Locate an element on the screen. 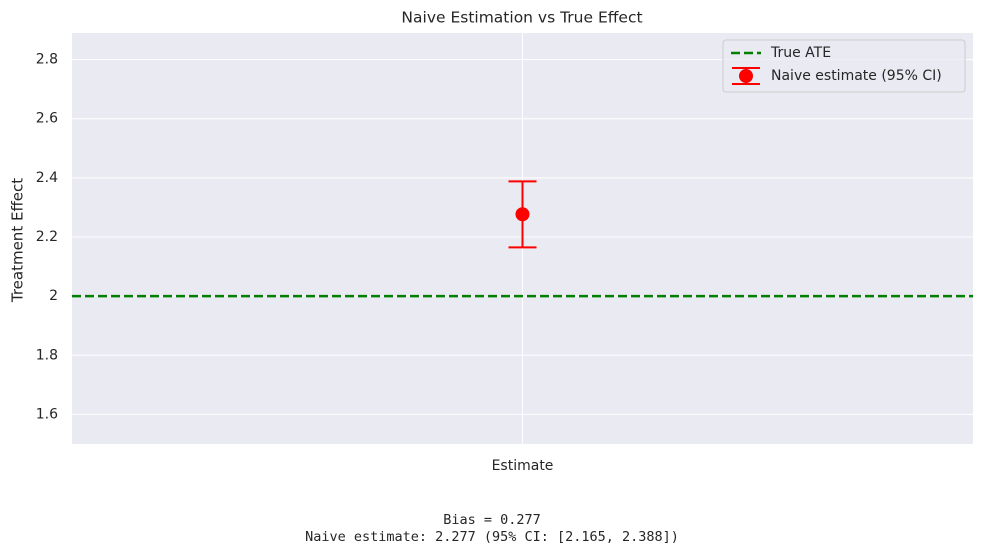 The image size is (984, 555). legend-label: Naive estimate (95% CI) is located at coordinates (856, 76).